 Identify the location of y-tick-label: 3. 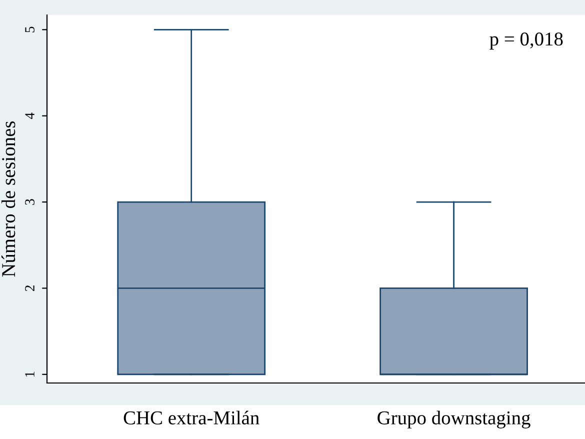
(29, 202).